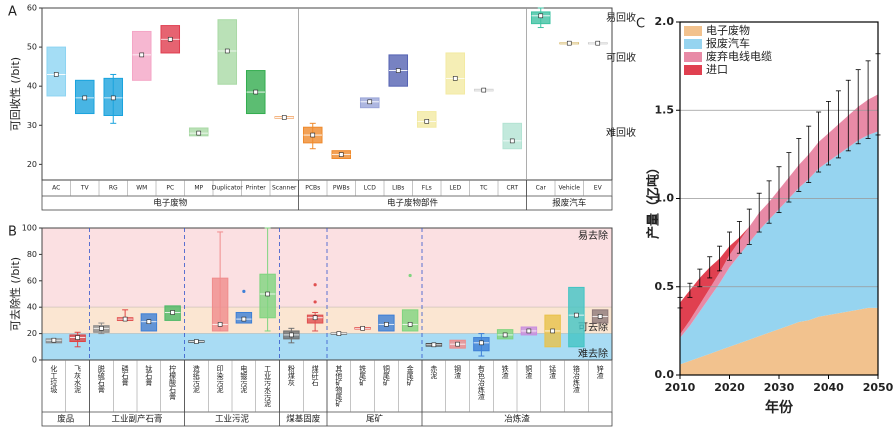 This screenshot has width=896, height=430. I want to click on category-label: 粉煤灰, so click(291, 375).